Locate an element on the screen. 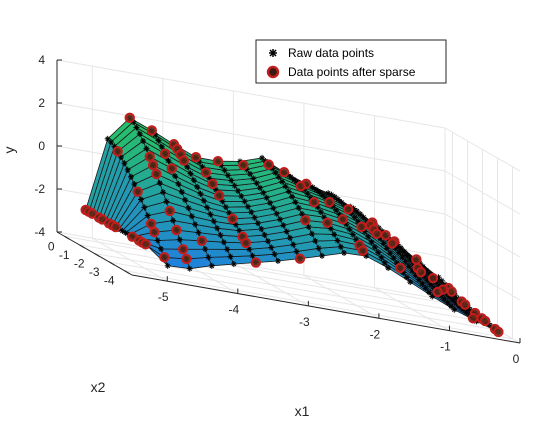  z-tick-label: -4 is located at coordinates (39, 232).